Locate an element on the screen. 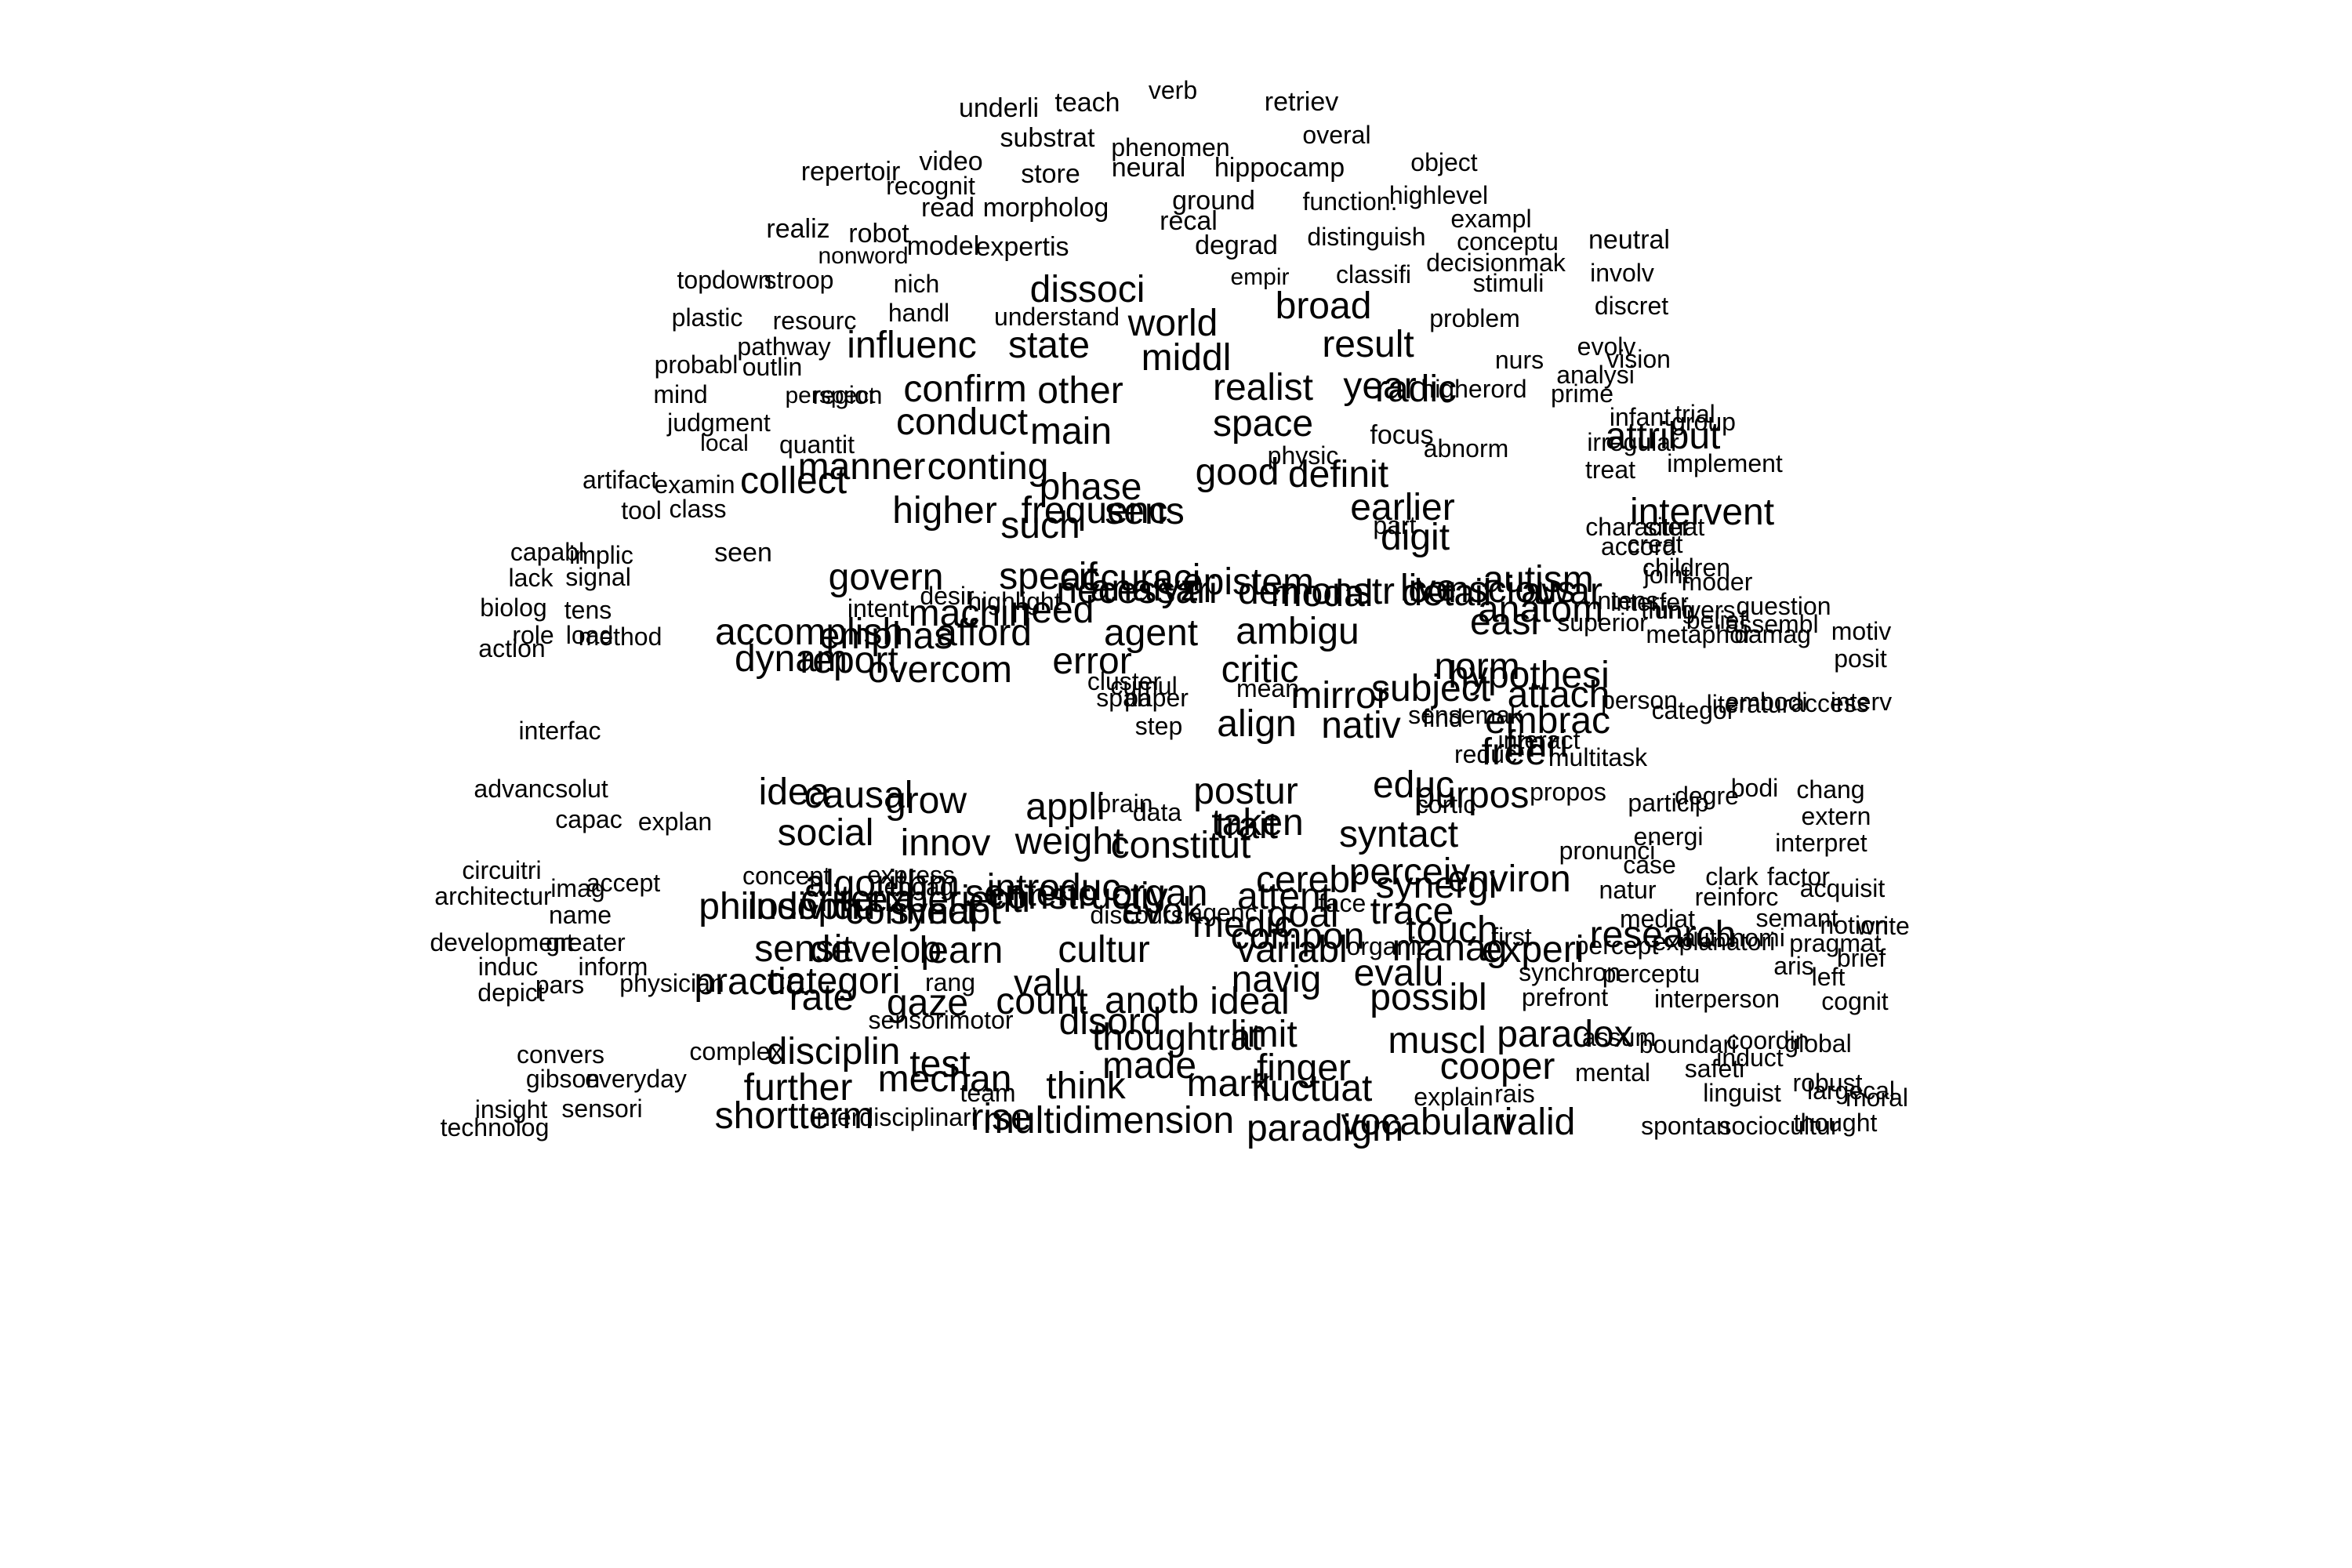 The height and width of the screenshot is (1568, 2352). cloud-word: such is located at coordinates (1040, 525).